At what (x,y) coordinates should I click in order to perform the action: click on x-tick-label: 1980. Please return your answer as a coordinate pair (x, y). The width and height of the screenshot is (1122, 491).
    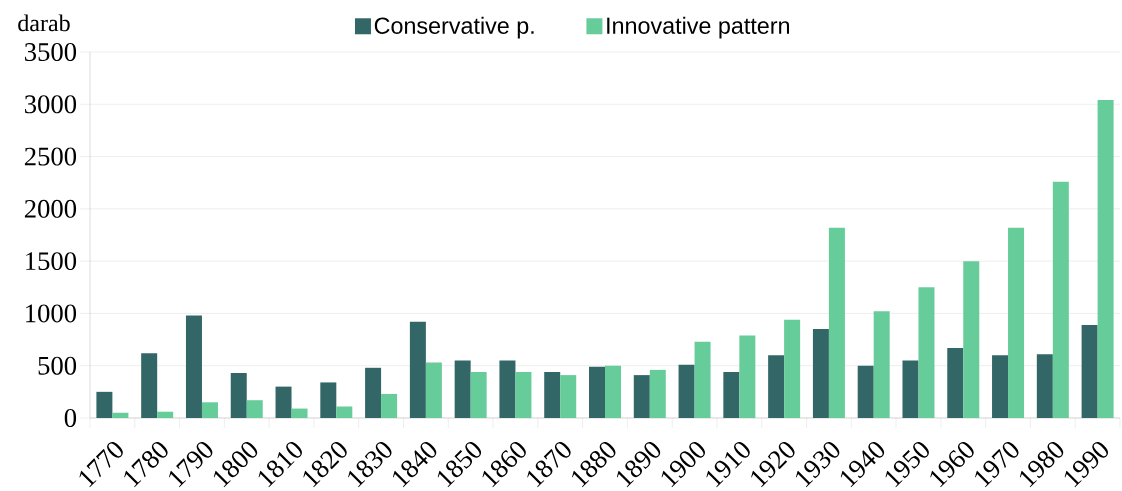
    Looking at the image, I should click on (1041, 464).